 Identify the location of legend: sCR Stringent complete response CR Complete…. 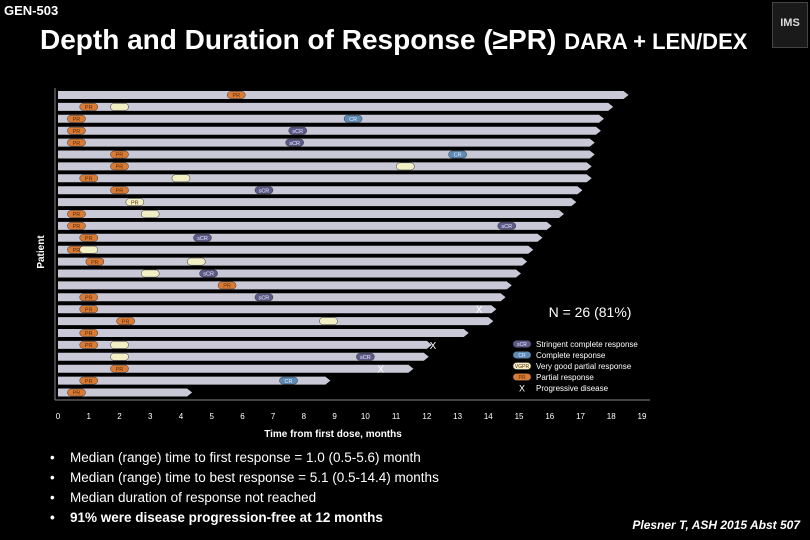
(575, 367).